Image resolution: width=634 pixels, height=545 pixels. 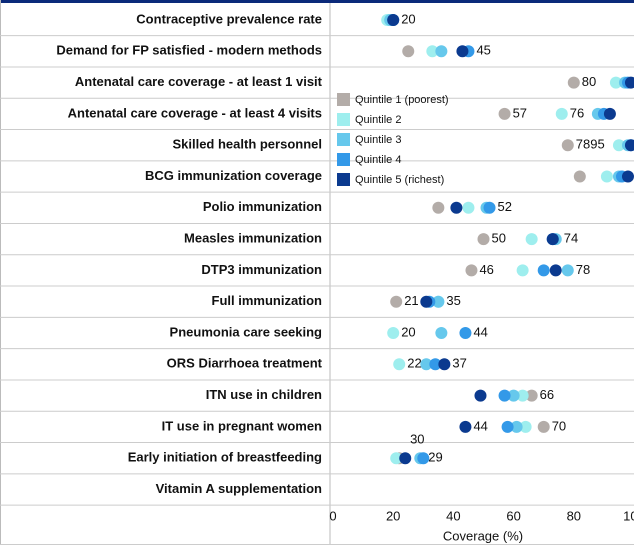 I want to click on data-label: 46, so click(x=486, y=269).